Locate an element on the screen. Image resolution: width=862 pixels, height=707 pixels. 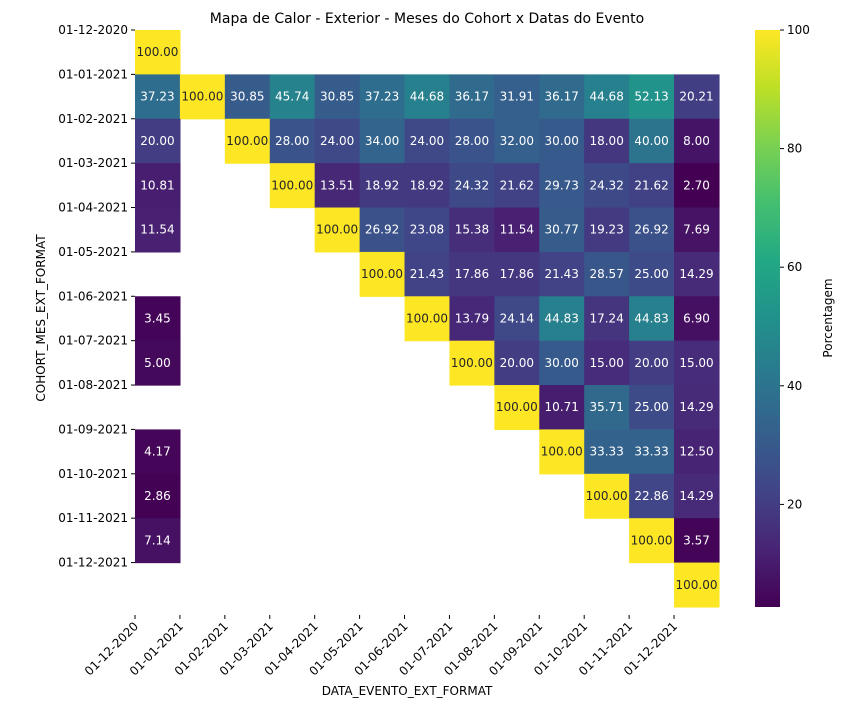
cell-value-label: 10.71 is located at coordinates (562, 407).